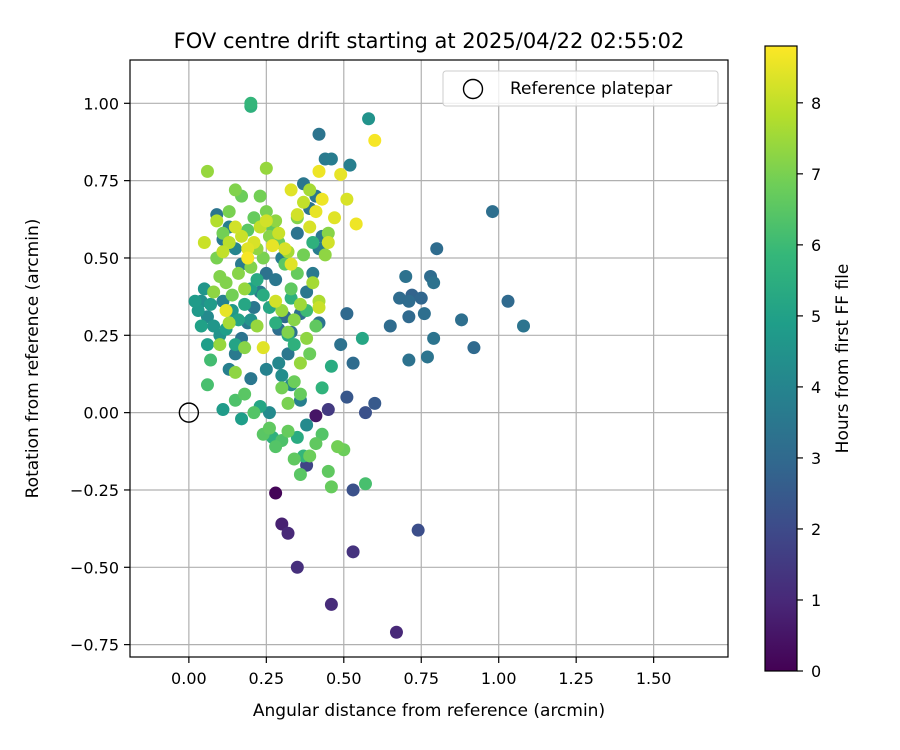  I want to click on y-tick-label: 0.25, so click(101, 335).